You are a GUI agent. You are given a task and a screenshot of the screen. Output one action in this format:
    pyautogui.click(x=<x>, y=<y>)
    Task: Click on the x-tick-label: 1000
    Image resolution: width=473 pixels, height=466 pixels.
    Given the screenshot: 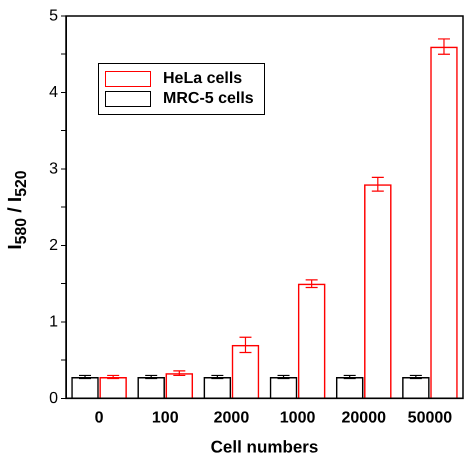 What is the action you would take?
    pyautogui.click(x=298, y=417)
    